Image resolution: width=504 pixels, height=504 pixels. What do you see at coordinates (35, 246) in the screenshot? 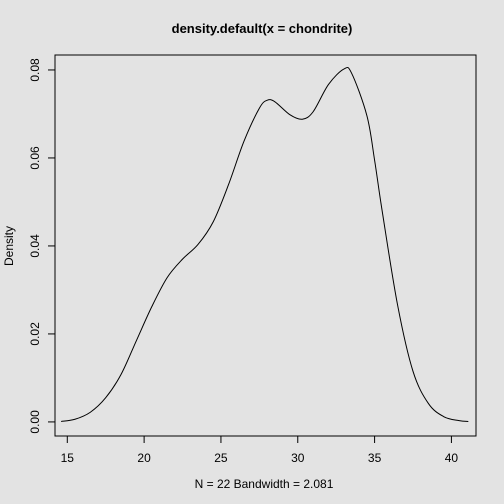
I see `y-tick-label: 0.04` at bounding box center [35, 246].